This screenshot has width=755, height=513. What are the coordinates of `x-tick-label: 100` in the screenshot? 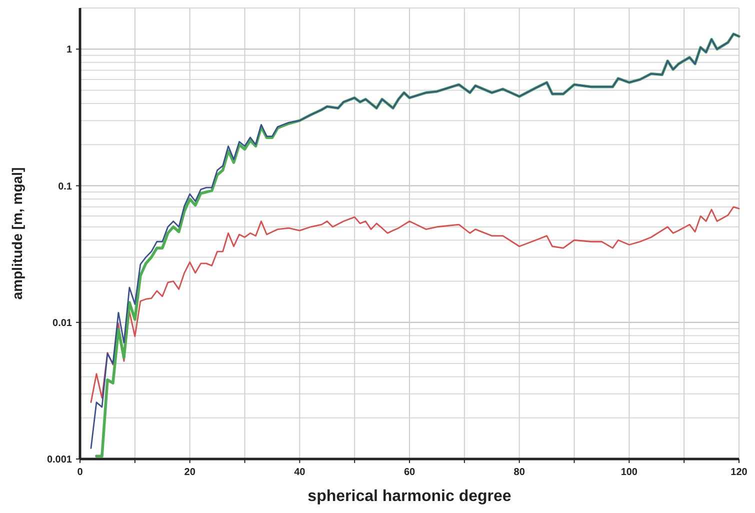 It's located at (629, 472).